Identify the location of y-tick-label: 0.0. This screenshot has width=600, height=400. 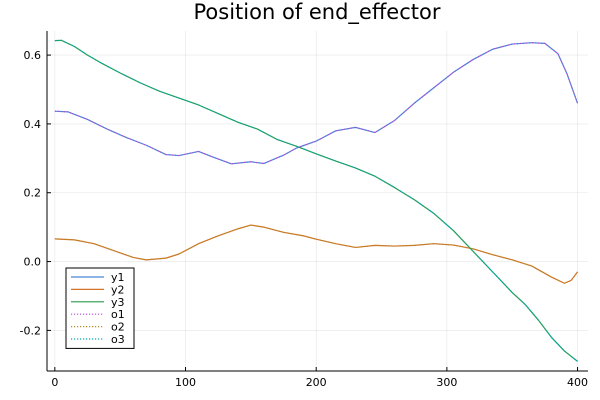
(33, 262).